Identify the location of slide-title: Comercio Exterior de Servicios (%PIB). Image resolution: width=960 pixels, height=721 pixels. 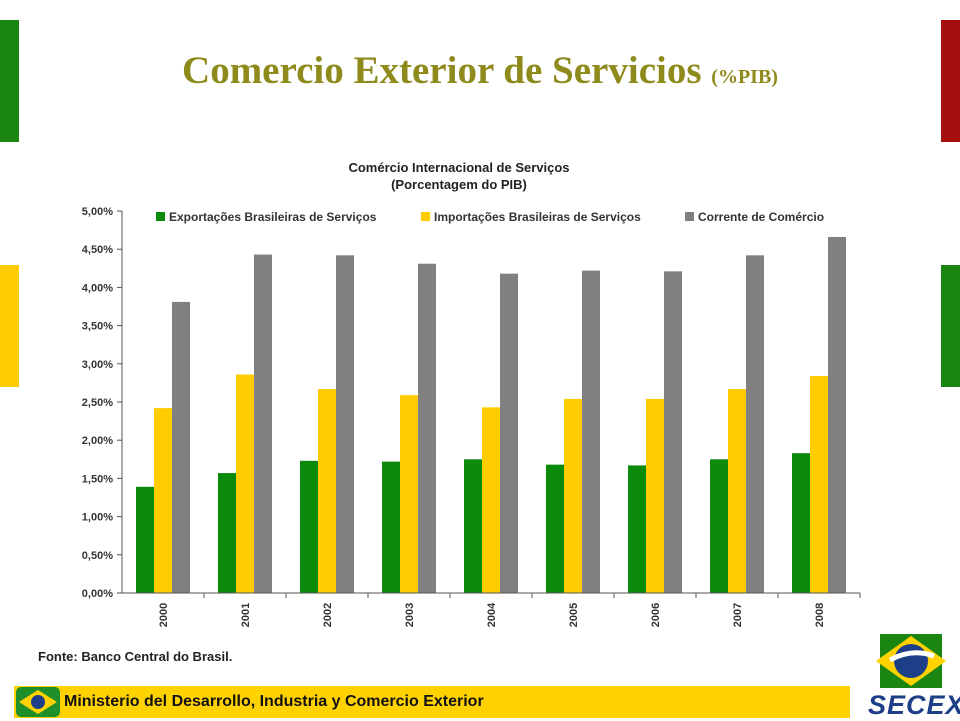
(480, 70).